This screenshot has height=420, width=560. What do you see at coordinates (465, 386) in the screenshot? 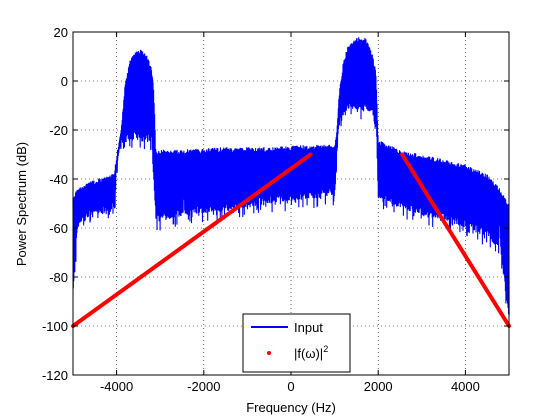
I see `x-tick-label: 4000` at bounding box center [465, 386].